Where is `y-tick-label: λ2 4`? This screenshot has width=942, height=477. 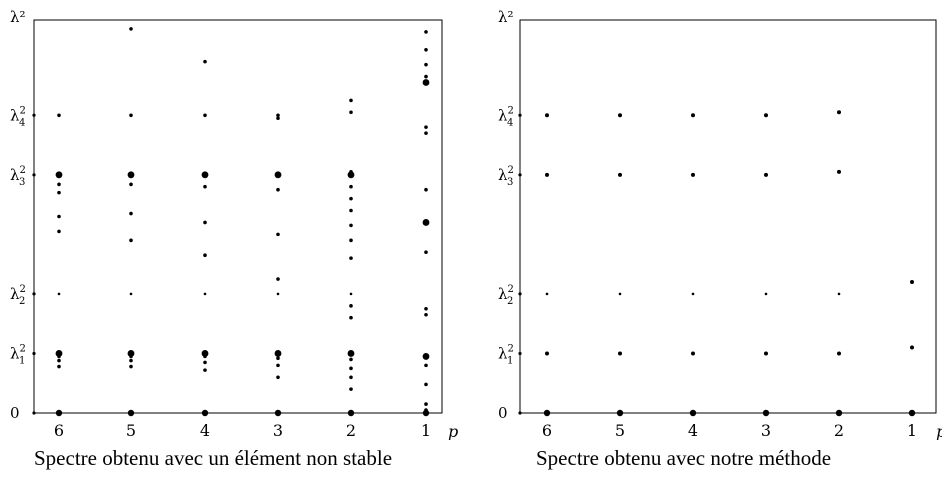
y-tick-label: λ2 4 is located at coordinates (506, 116).